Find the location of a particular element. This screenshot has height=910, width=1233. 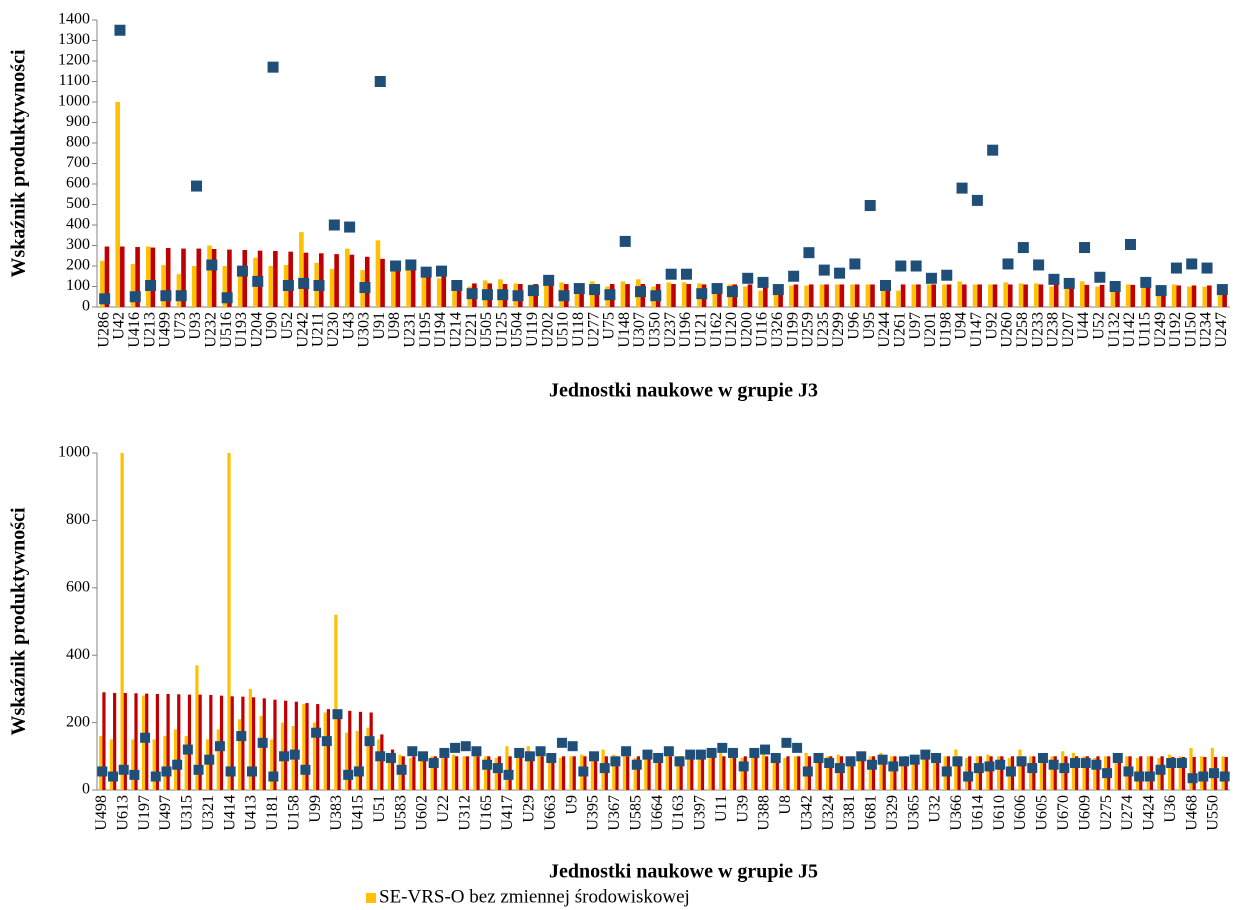

y-axis-title: Wskaźnik produktywności is located at coordinates (19, 163).